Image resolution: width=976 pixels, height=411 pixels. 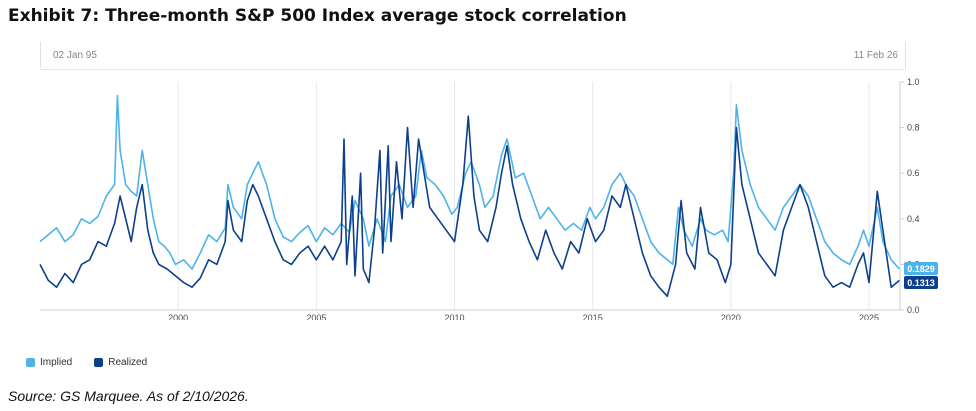 I want to click on chart-value-labels: 0.1829 0.1313, so click(x=921, y=275).